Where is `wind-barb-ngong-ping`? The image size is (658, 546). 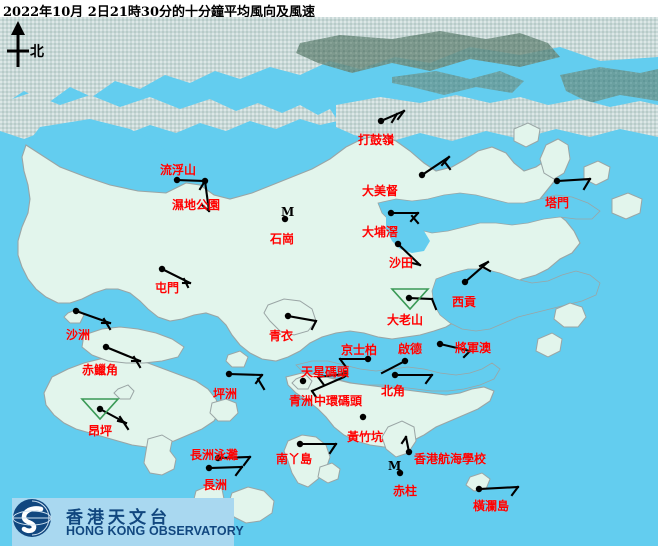
wind-barb-ngong-ping is located at coordinates (114, 419).